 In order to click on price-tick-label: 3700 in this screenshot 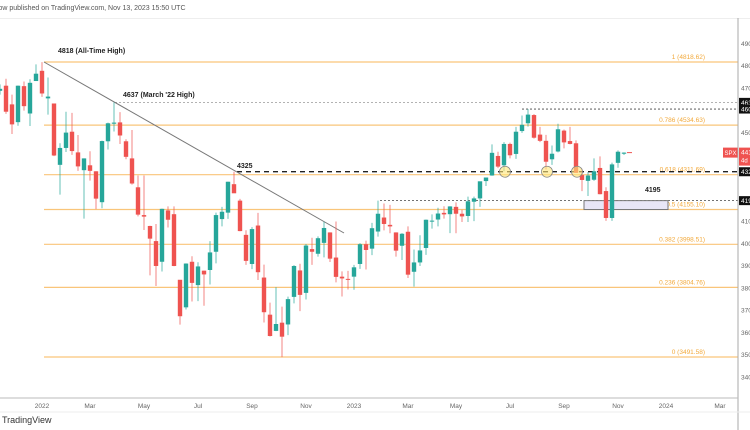, I will do `click(745, 311)`.